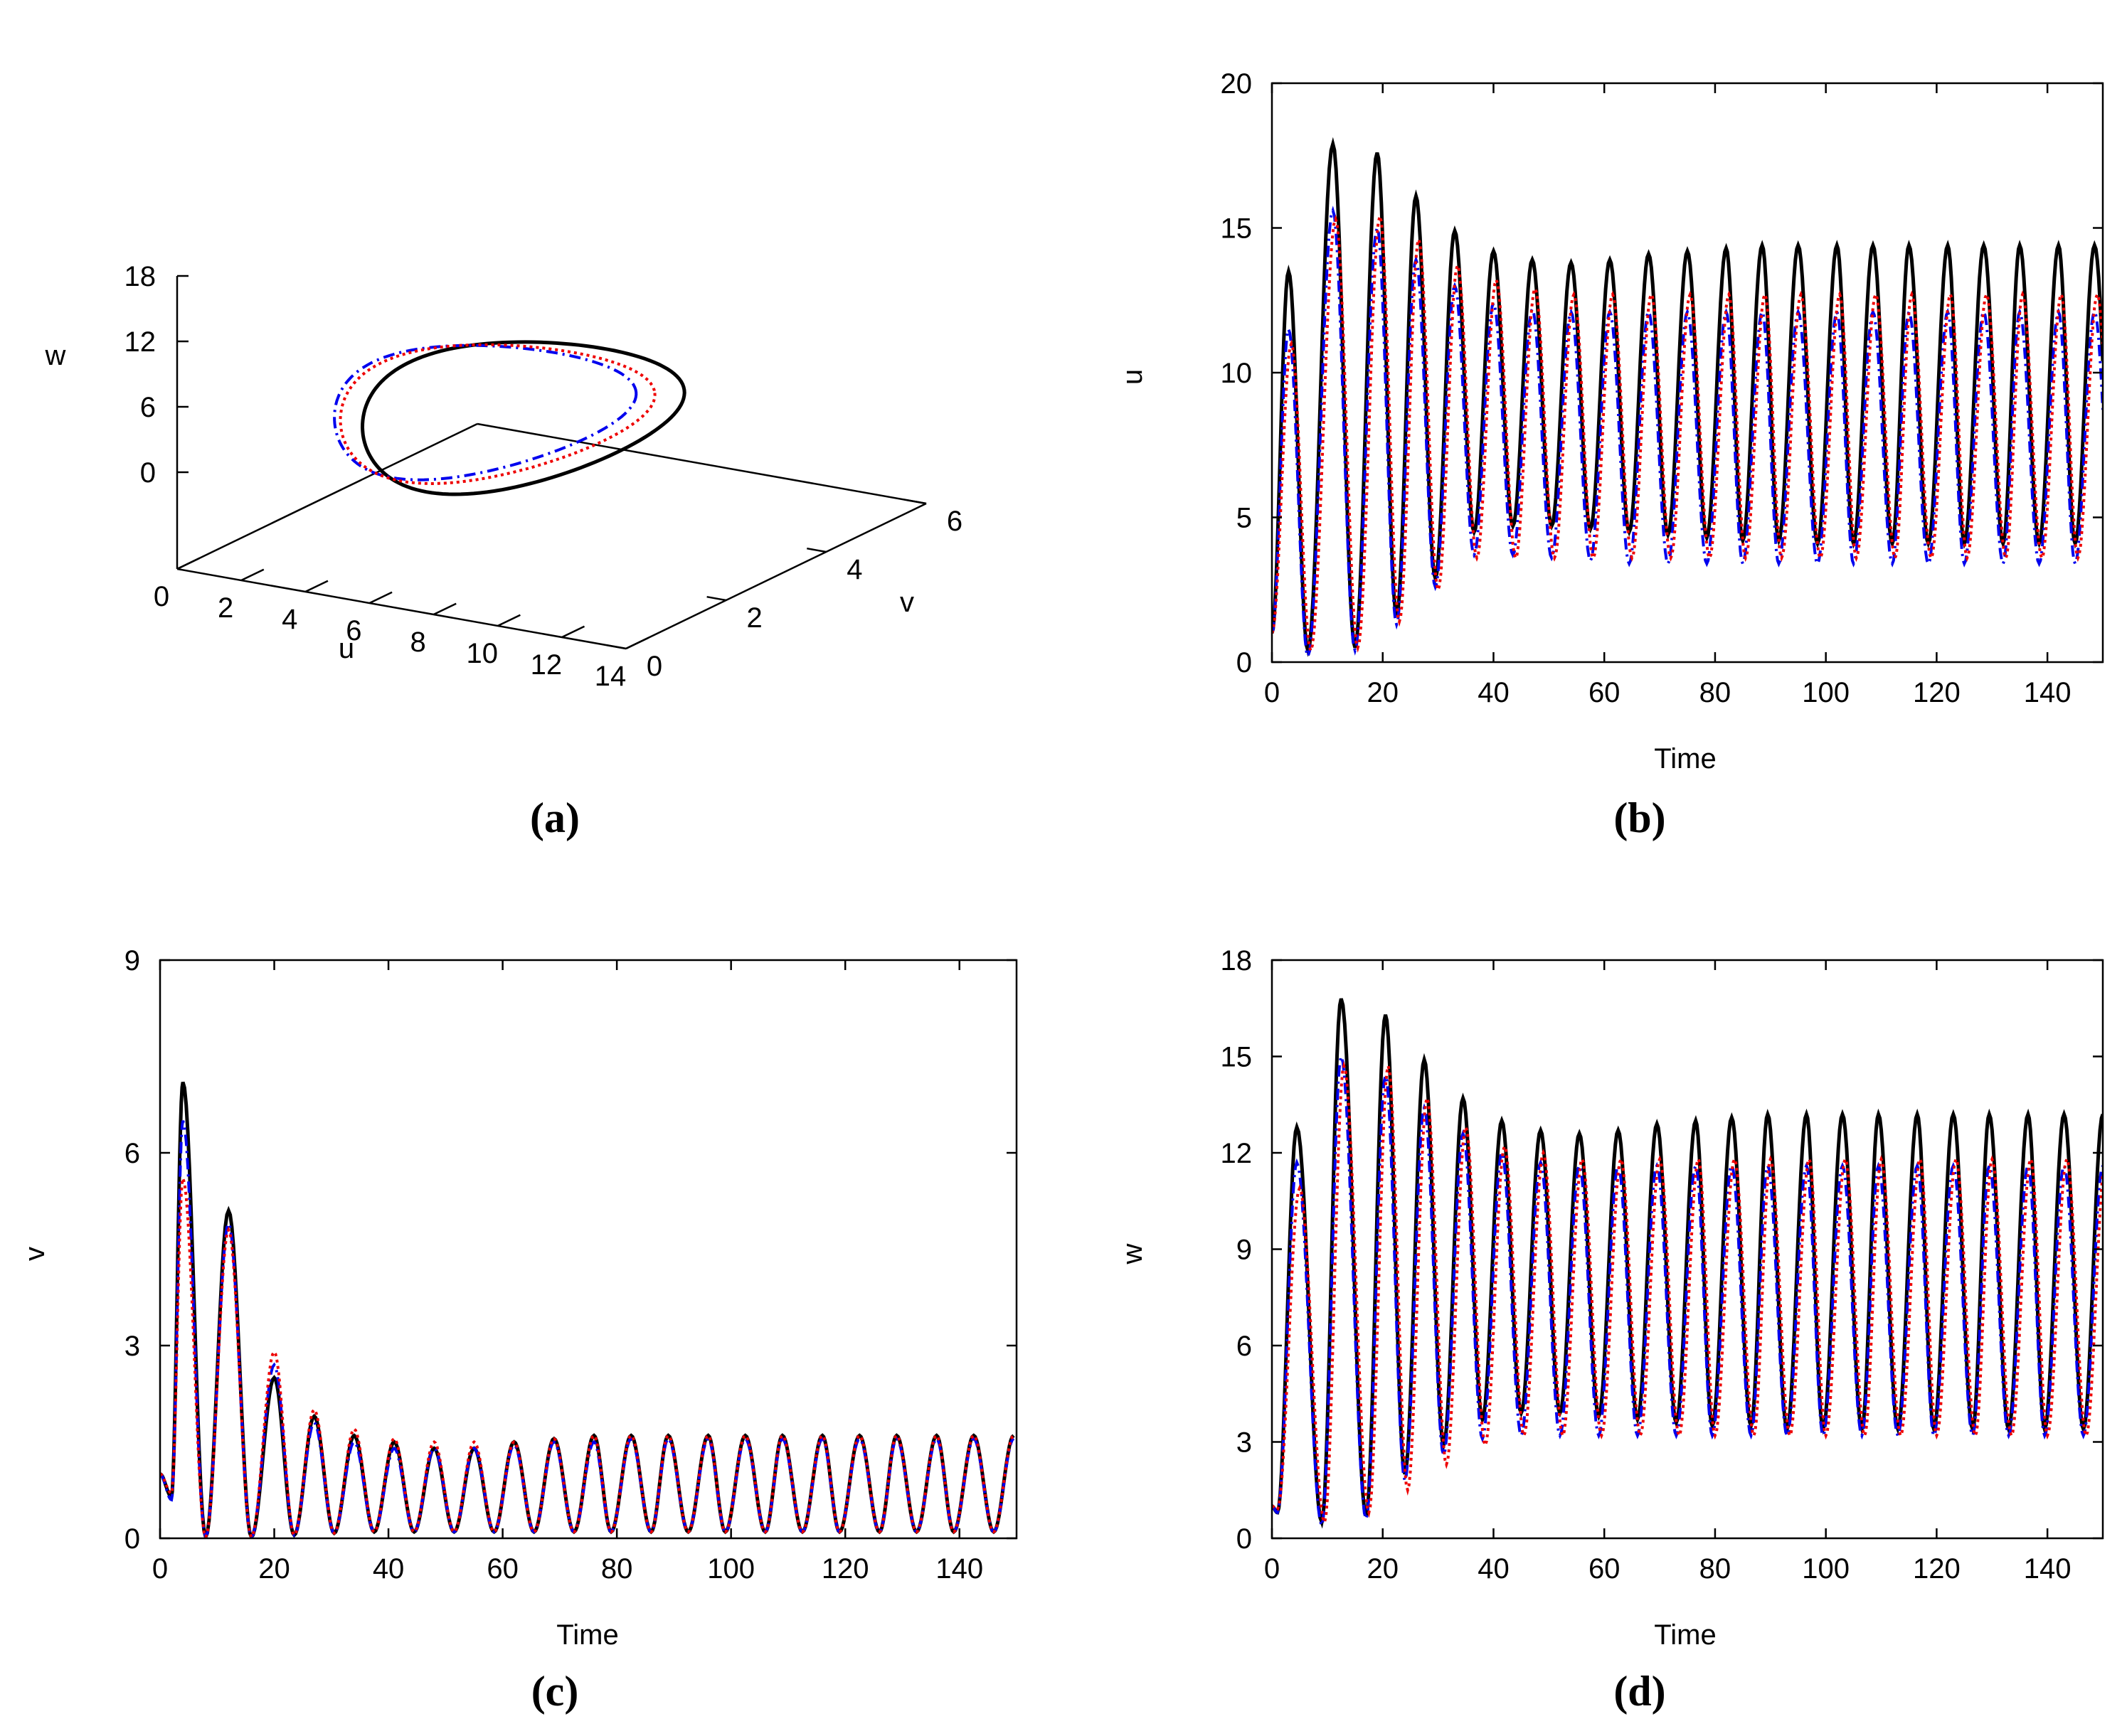  I want to click on panel-c-series-red-line, so click(587, 1355).